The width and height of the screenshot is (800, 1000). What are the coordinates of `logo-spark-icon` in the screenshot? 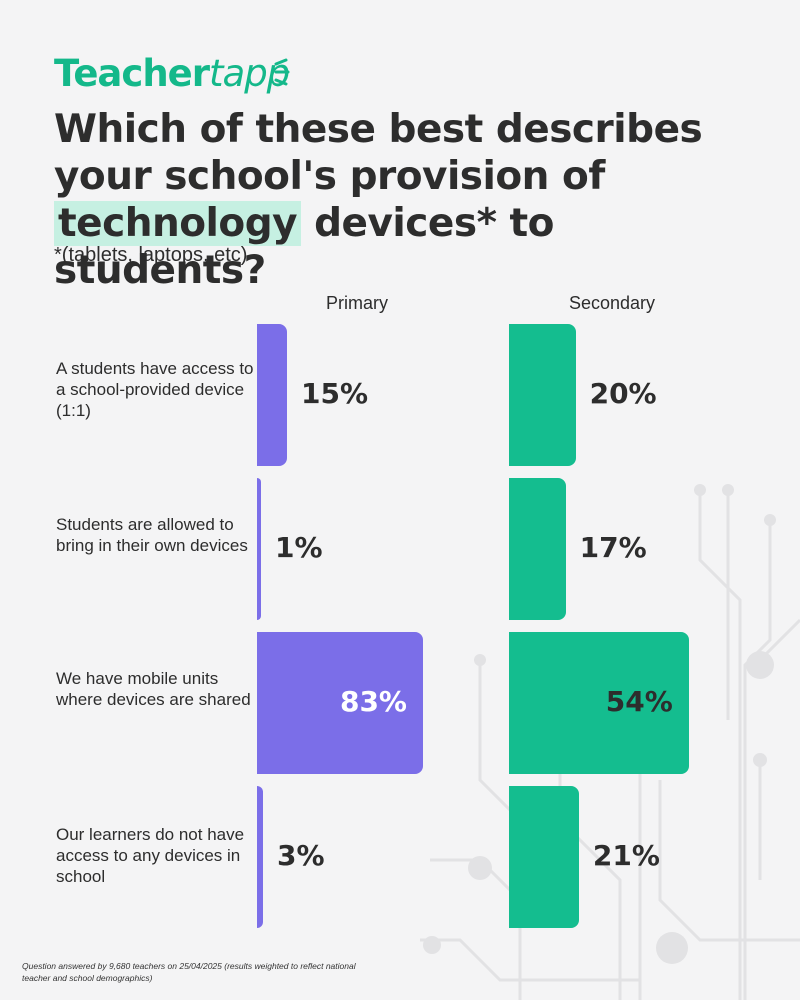 It's located at (282, 72).